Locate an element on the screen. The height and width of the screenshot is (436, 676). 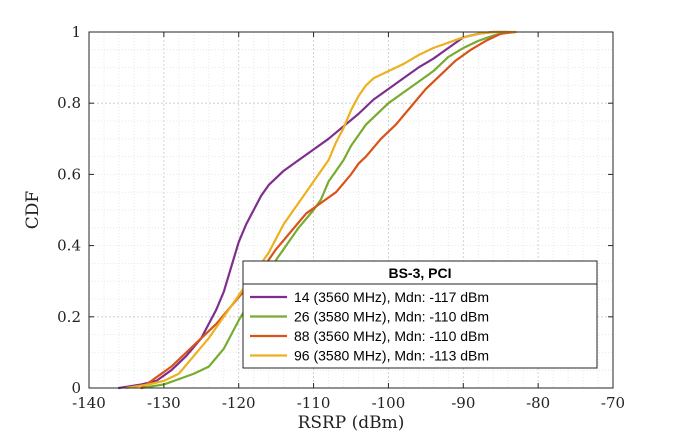
x-tick-label: -90 is located at coordinates (463, 403).